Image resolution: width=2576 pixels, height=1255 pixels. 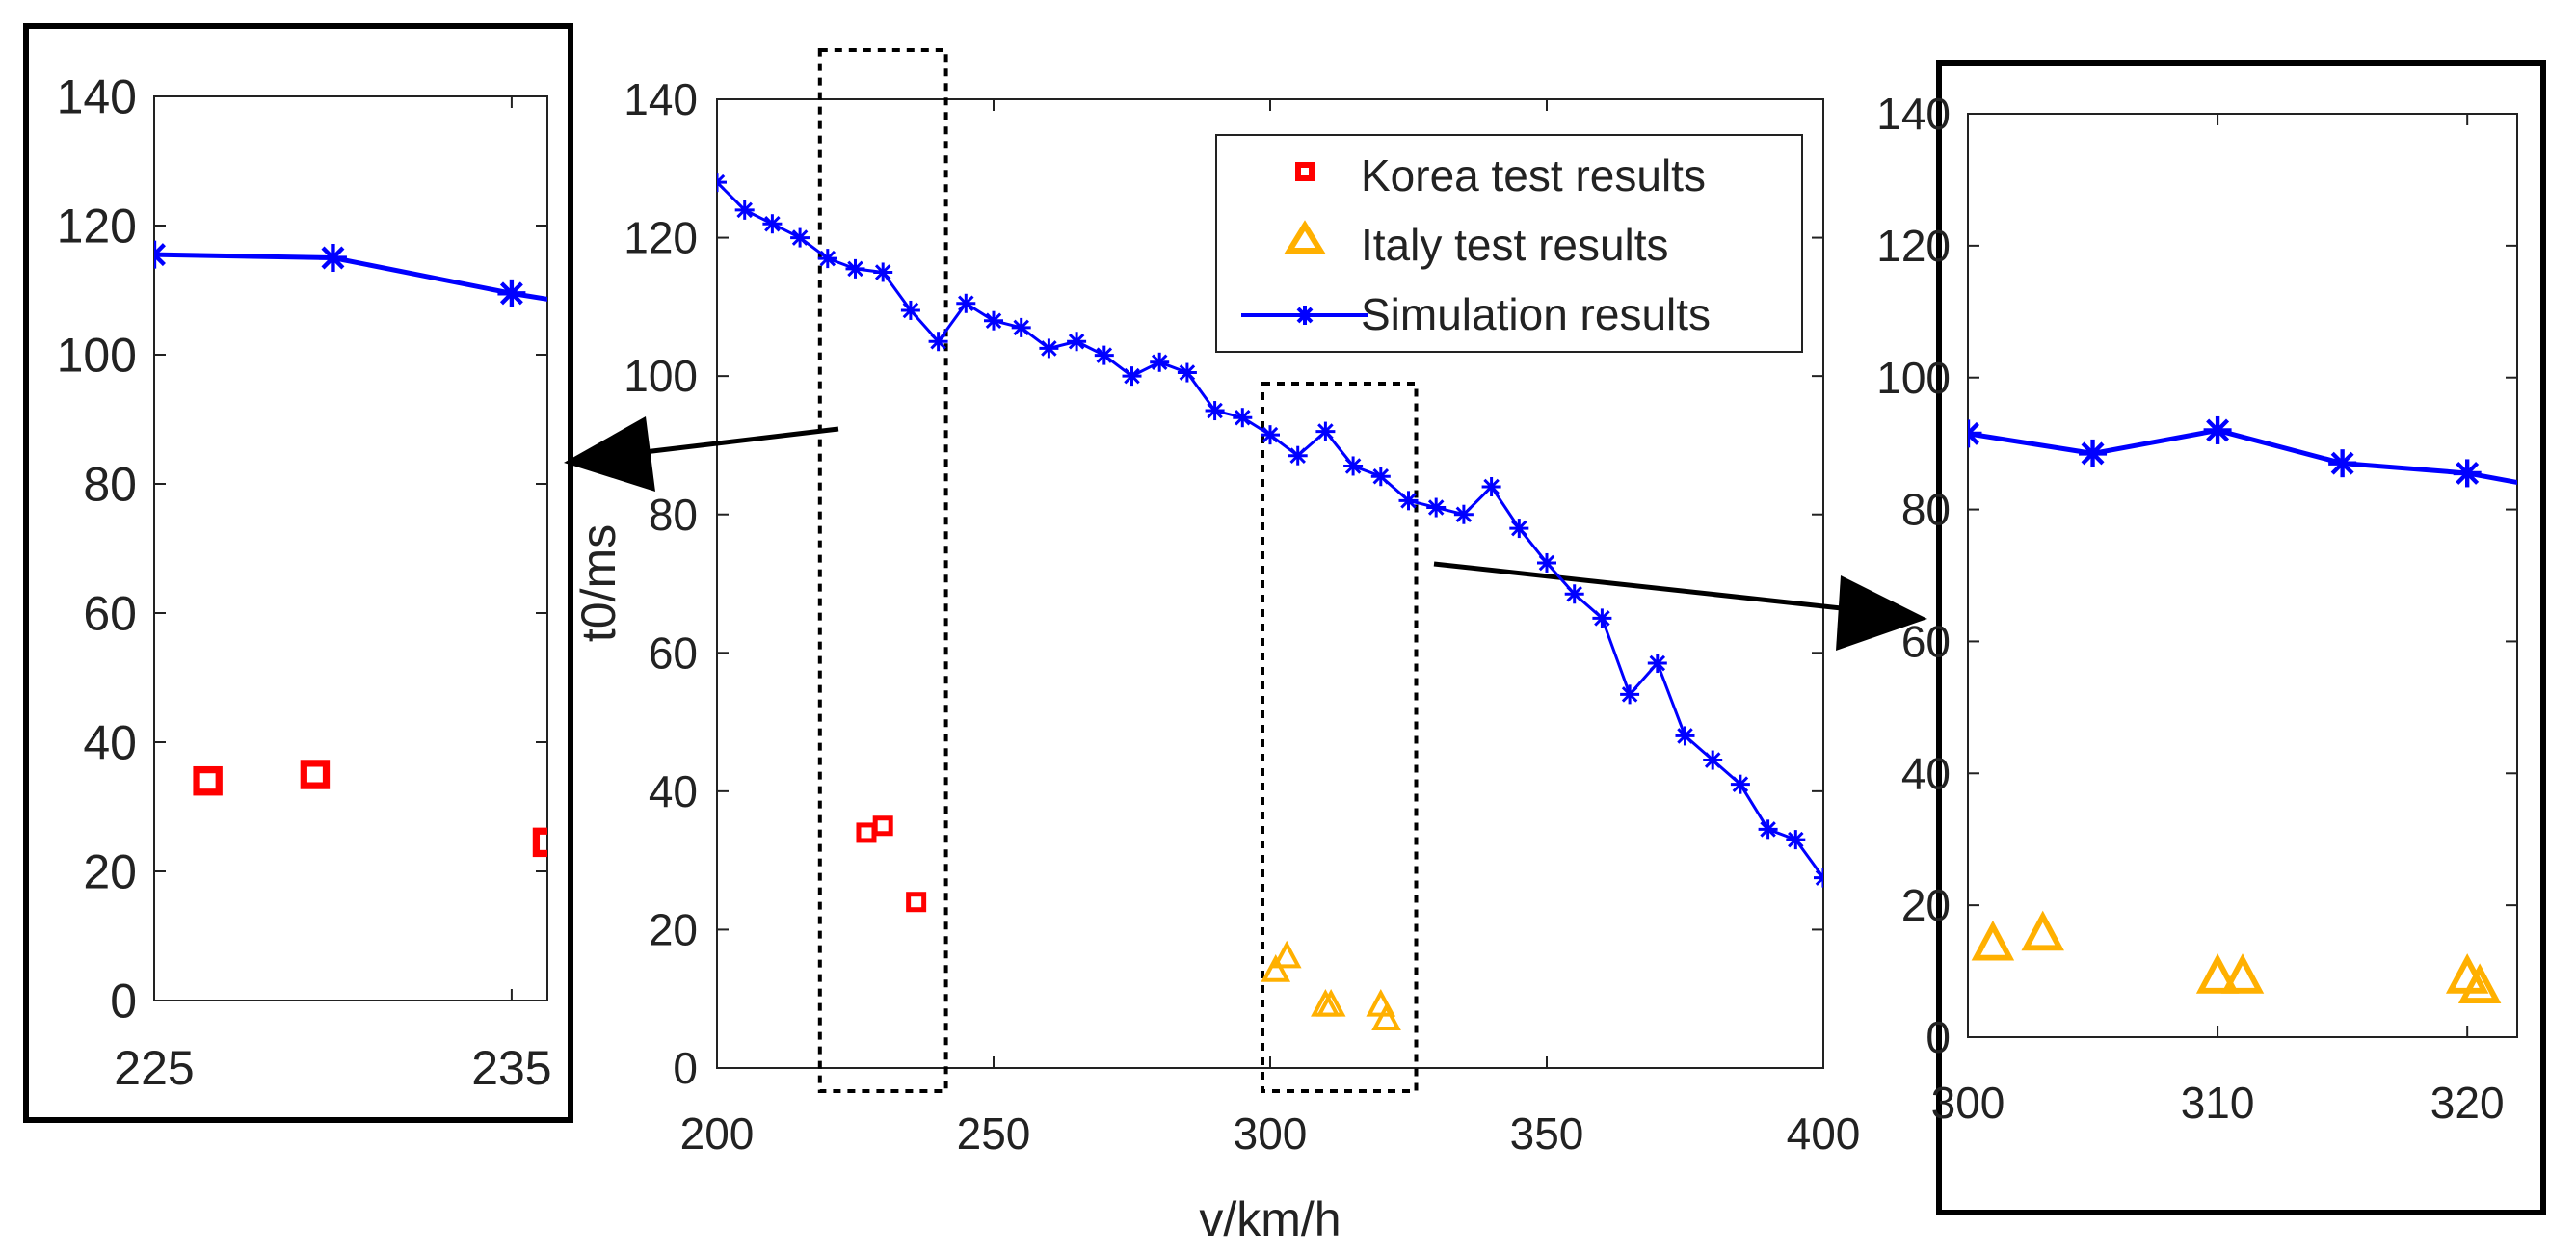 What do you see at coordinates (2218, 1103) in the screenshot?
I see `x-tick-label: 310` at bounding box center [2218, 1103].